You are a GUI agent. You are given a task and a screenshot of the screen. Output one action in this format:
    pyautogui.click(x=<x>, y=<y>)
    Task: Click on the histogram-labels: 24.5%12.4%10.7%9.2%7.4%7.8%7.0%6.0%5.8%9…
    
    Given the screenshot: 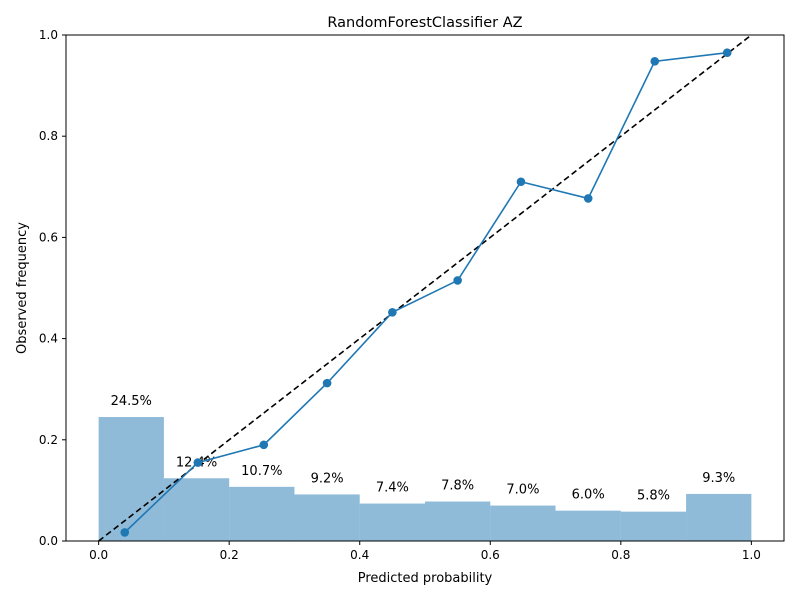 What is the action you would take?
    pyautogui.click(x=423, y=449)
    